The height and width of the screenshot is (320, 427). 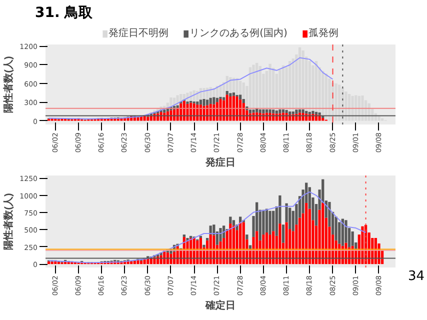 What do you see at coordinates (220, 306) in the screenshot?
I see `x-axis-title: 確定日` at bounding box center [220, 306].